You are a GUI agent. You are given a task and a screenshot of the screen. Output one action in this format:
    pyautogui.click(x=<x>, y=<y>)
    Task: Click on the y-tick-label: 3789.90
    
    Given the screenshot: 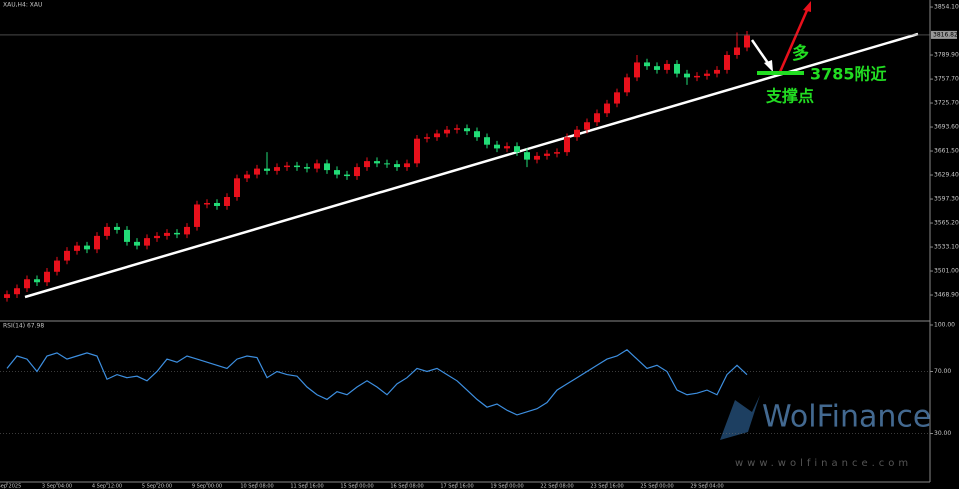 What is the action you would take?
    pyautogui.click(x=946, y=55)
    